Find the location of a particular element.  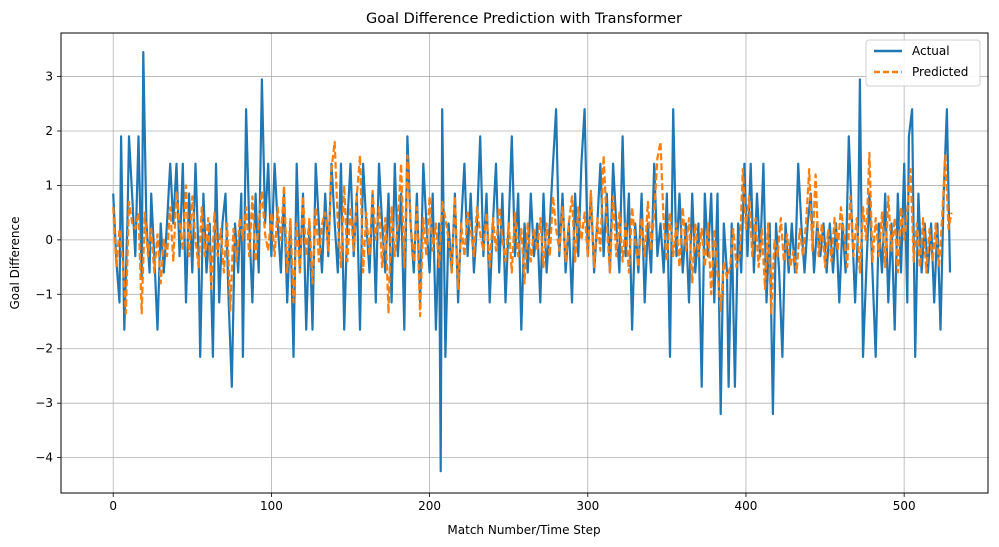

y-tick-label: 1 is located at coordinates (49, 185).